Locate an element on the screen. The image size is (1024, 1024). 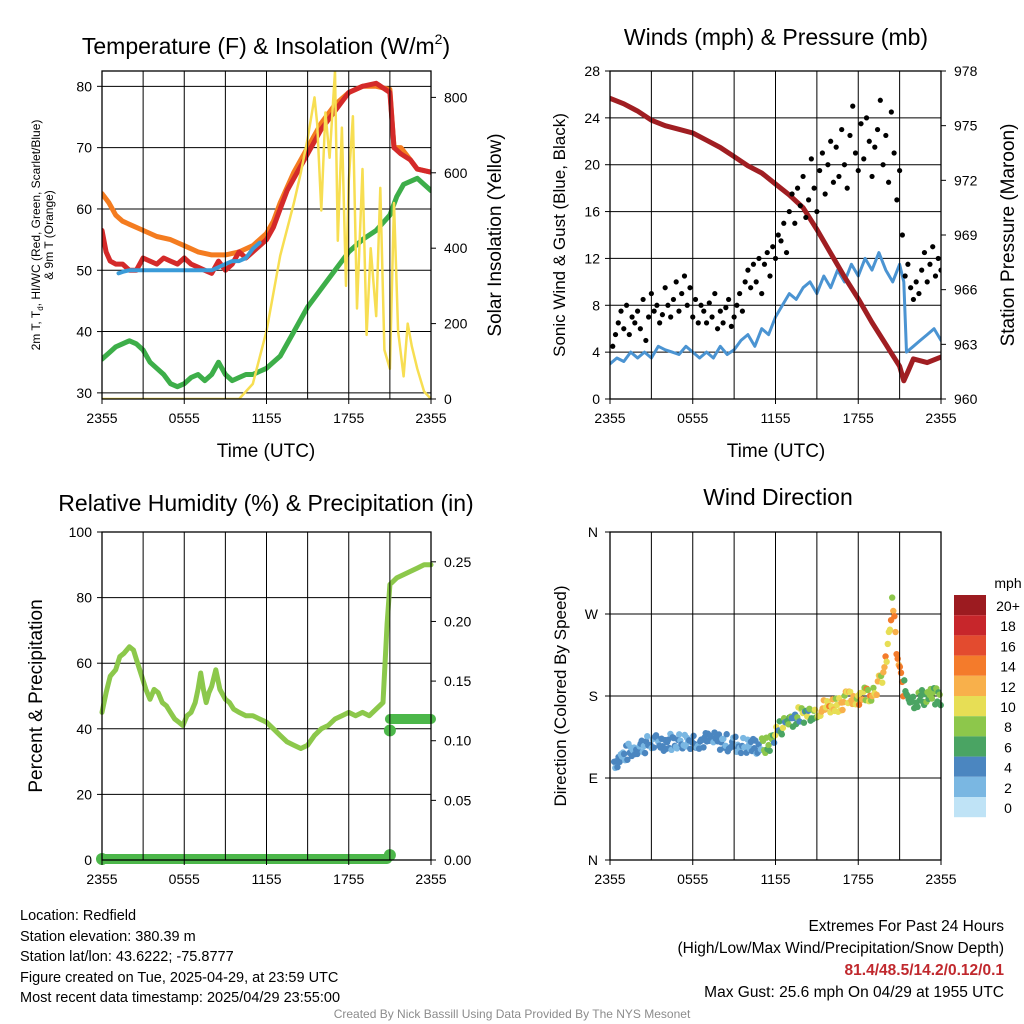
y2-tick-label: 966 is located at coordinates (966, 290).